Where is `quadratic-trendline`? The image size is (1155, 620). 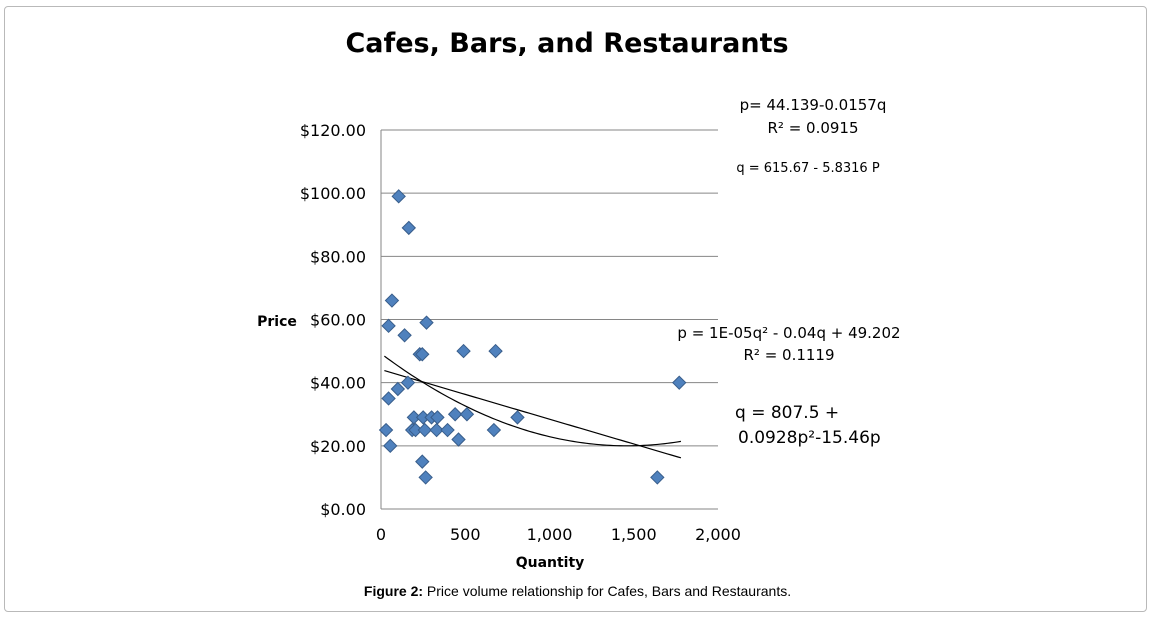
quadratic-trendline is located at coordinates (533, 401).